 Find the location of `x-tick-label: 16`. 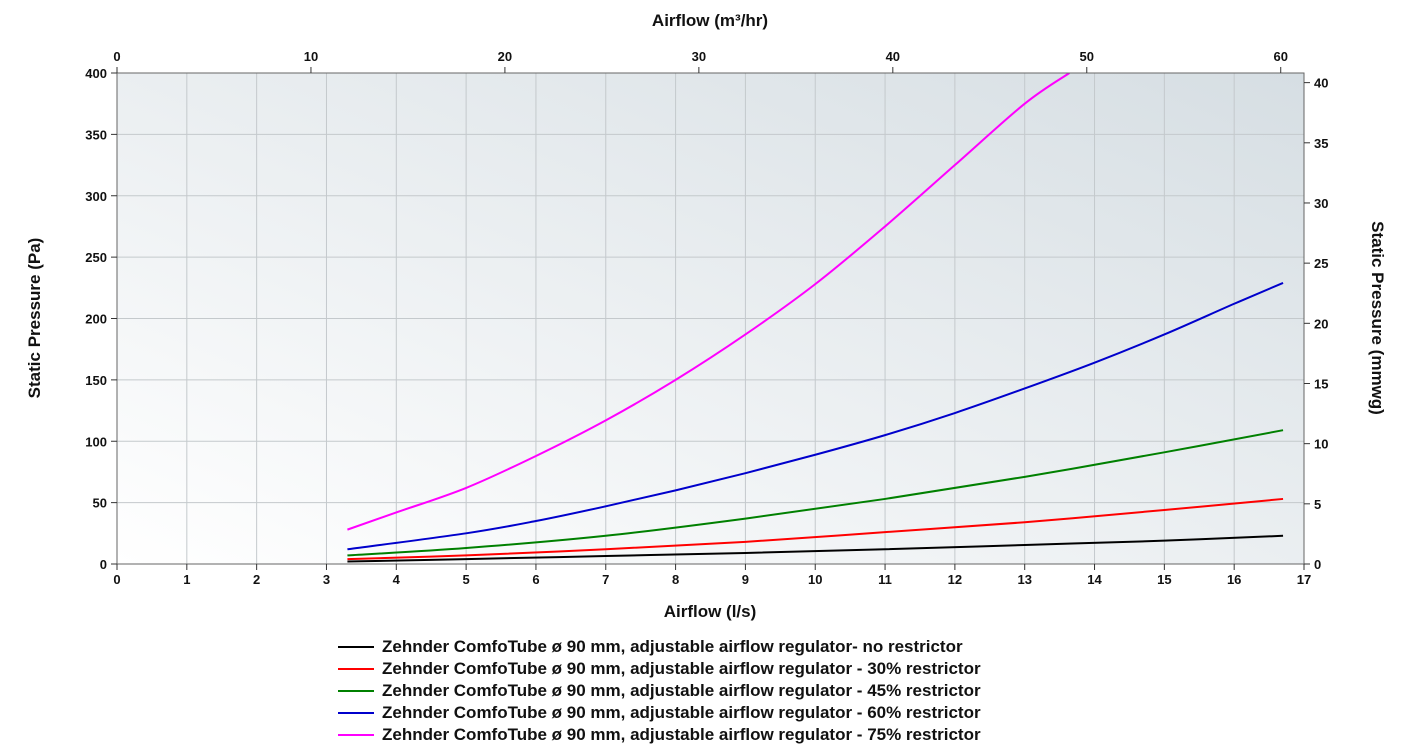

x-tick-label: 16 is located at coordinates (1234, 579).